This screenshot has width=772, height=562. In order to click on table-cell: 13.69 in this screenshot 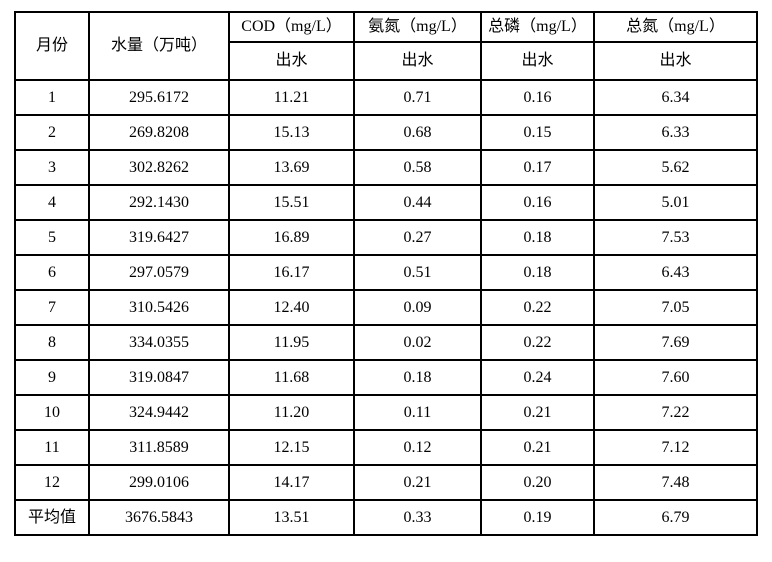, I will do `click(291, 167)`.